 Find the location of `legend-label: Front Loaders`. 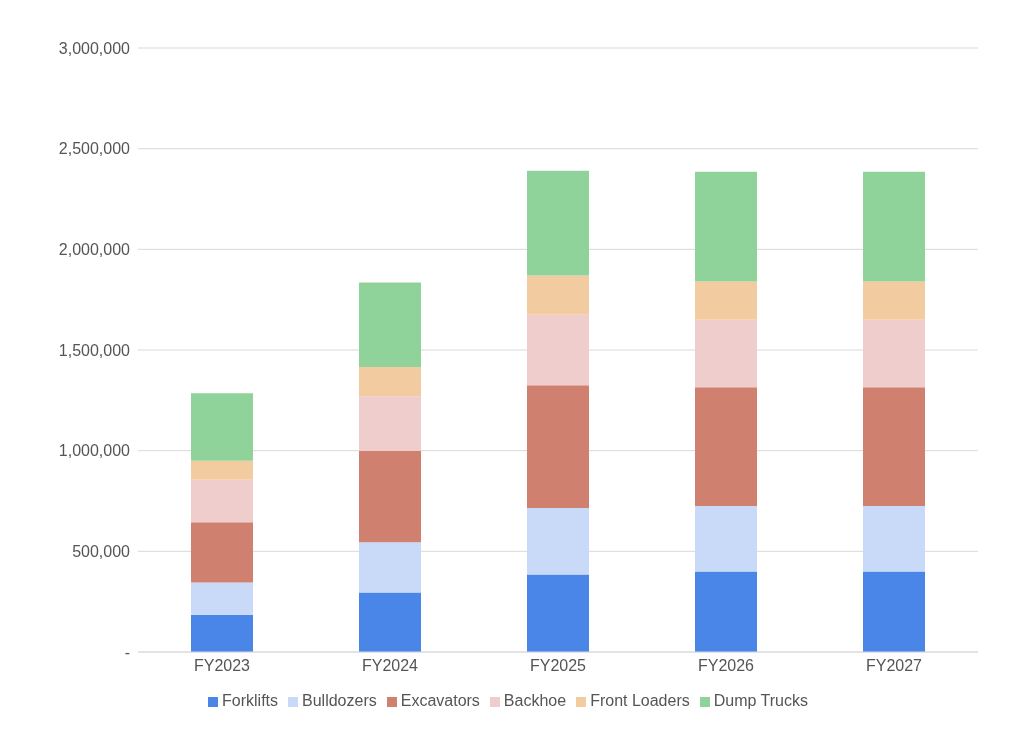

legend-label: Front Loaders is located at coordinates (640, 700).